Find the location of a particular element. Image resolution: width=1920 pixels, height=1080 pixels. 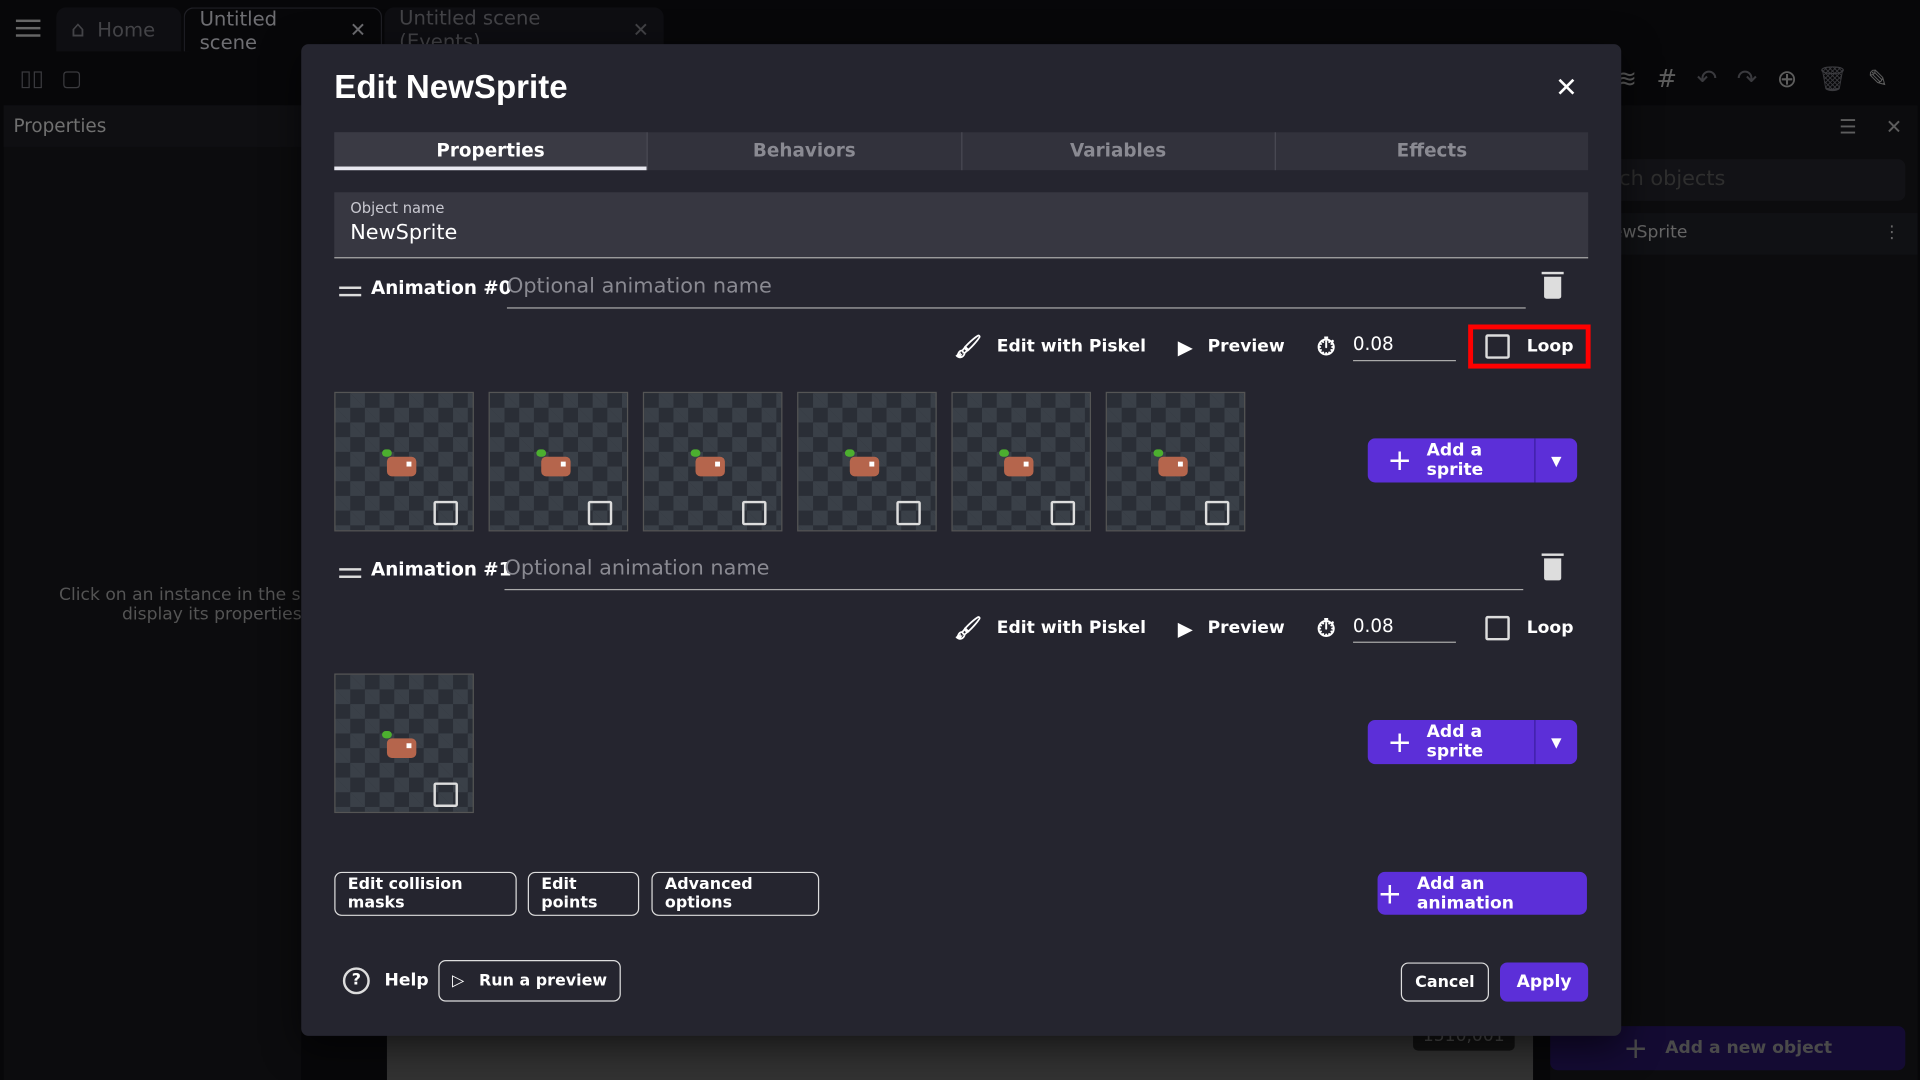

animation-header: Animation #1 Optional animation name is located at coordinates (961, 572).